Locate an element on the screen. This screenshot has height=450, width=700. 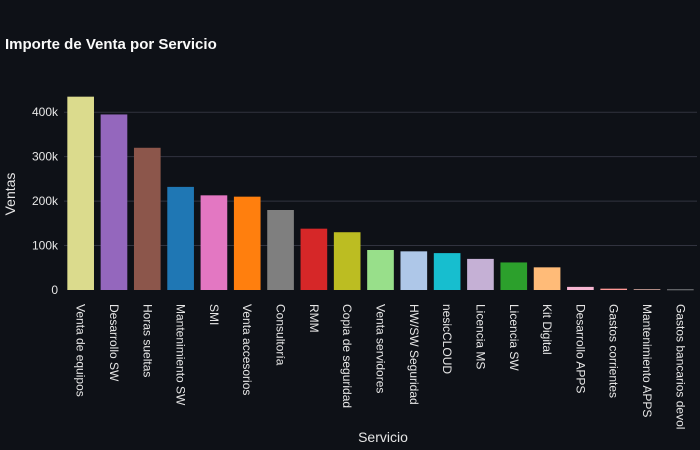
y-axis-title: Ventas is located at coordinates (10, 194).